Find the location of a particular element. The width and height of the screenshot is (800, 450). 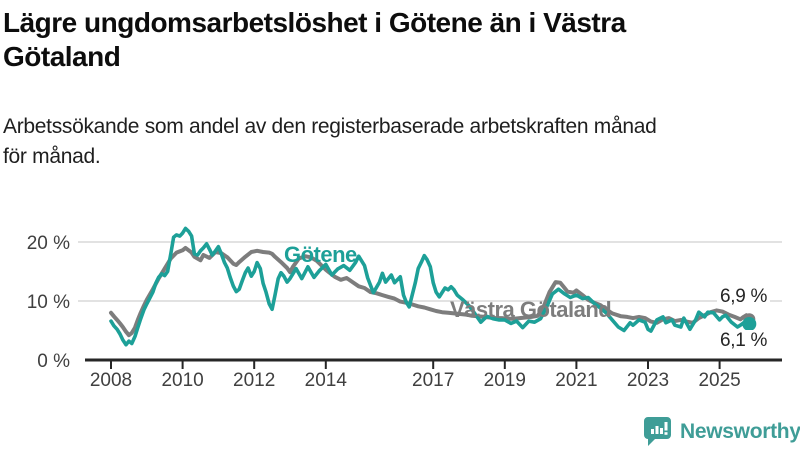

y-tick-label: 0 % is located at coordinates (53, 361).